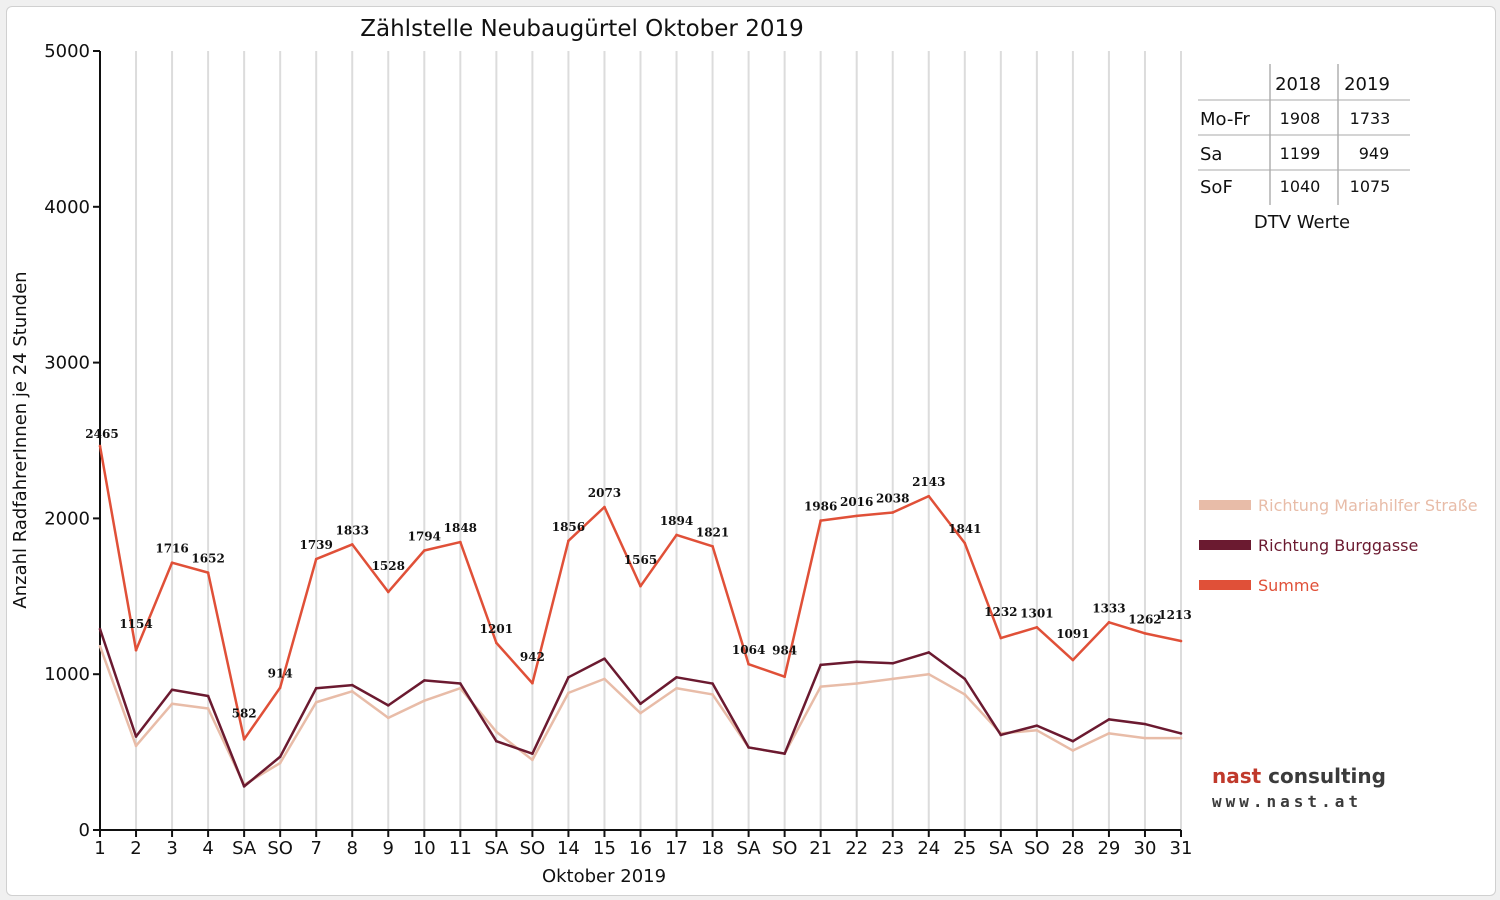  What do you see at coordinates (99, 848) in the screenshot?
I see `x-tick-label: 1` at bounding box center [99, 848].